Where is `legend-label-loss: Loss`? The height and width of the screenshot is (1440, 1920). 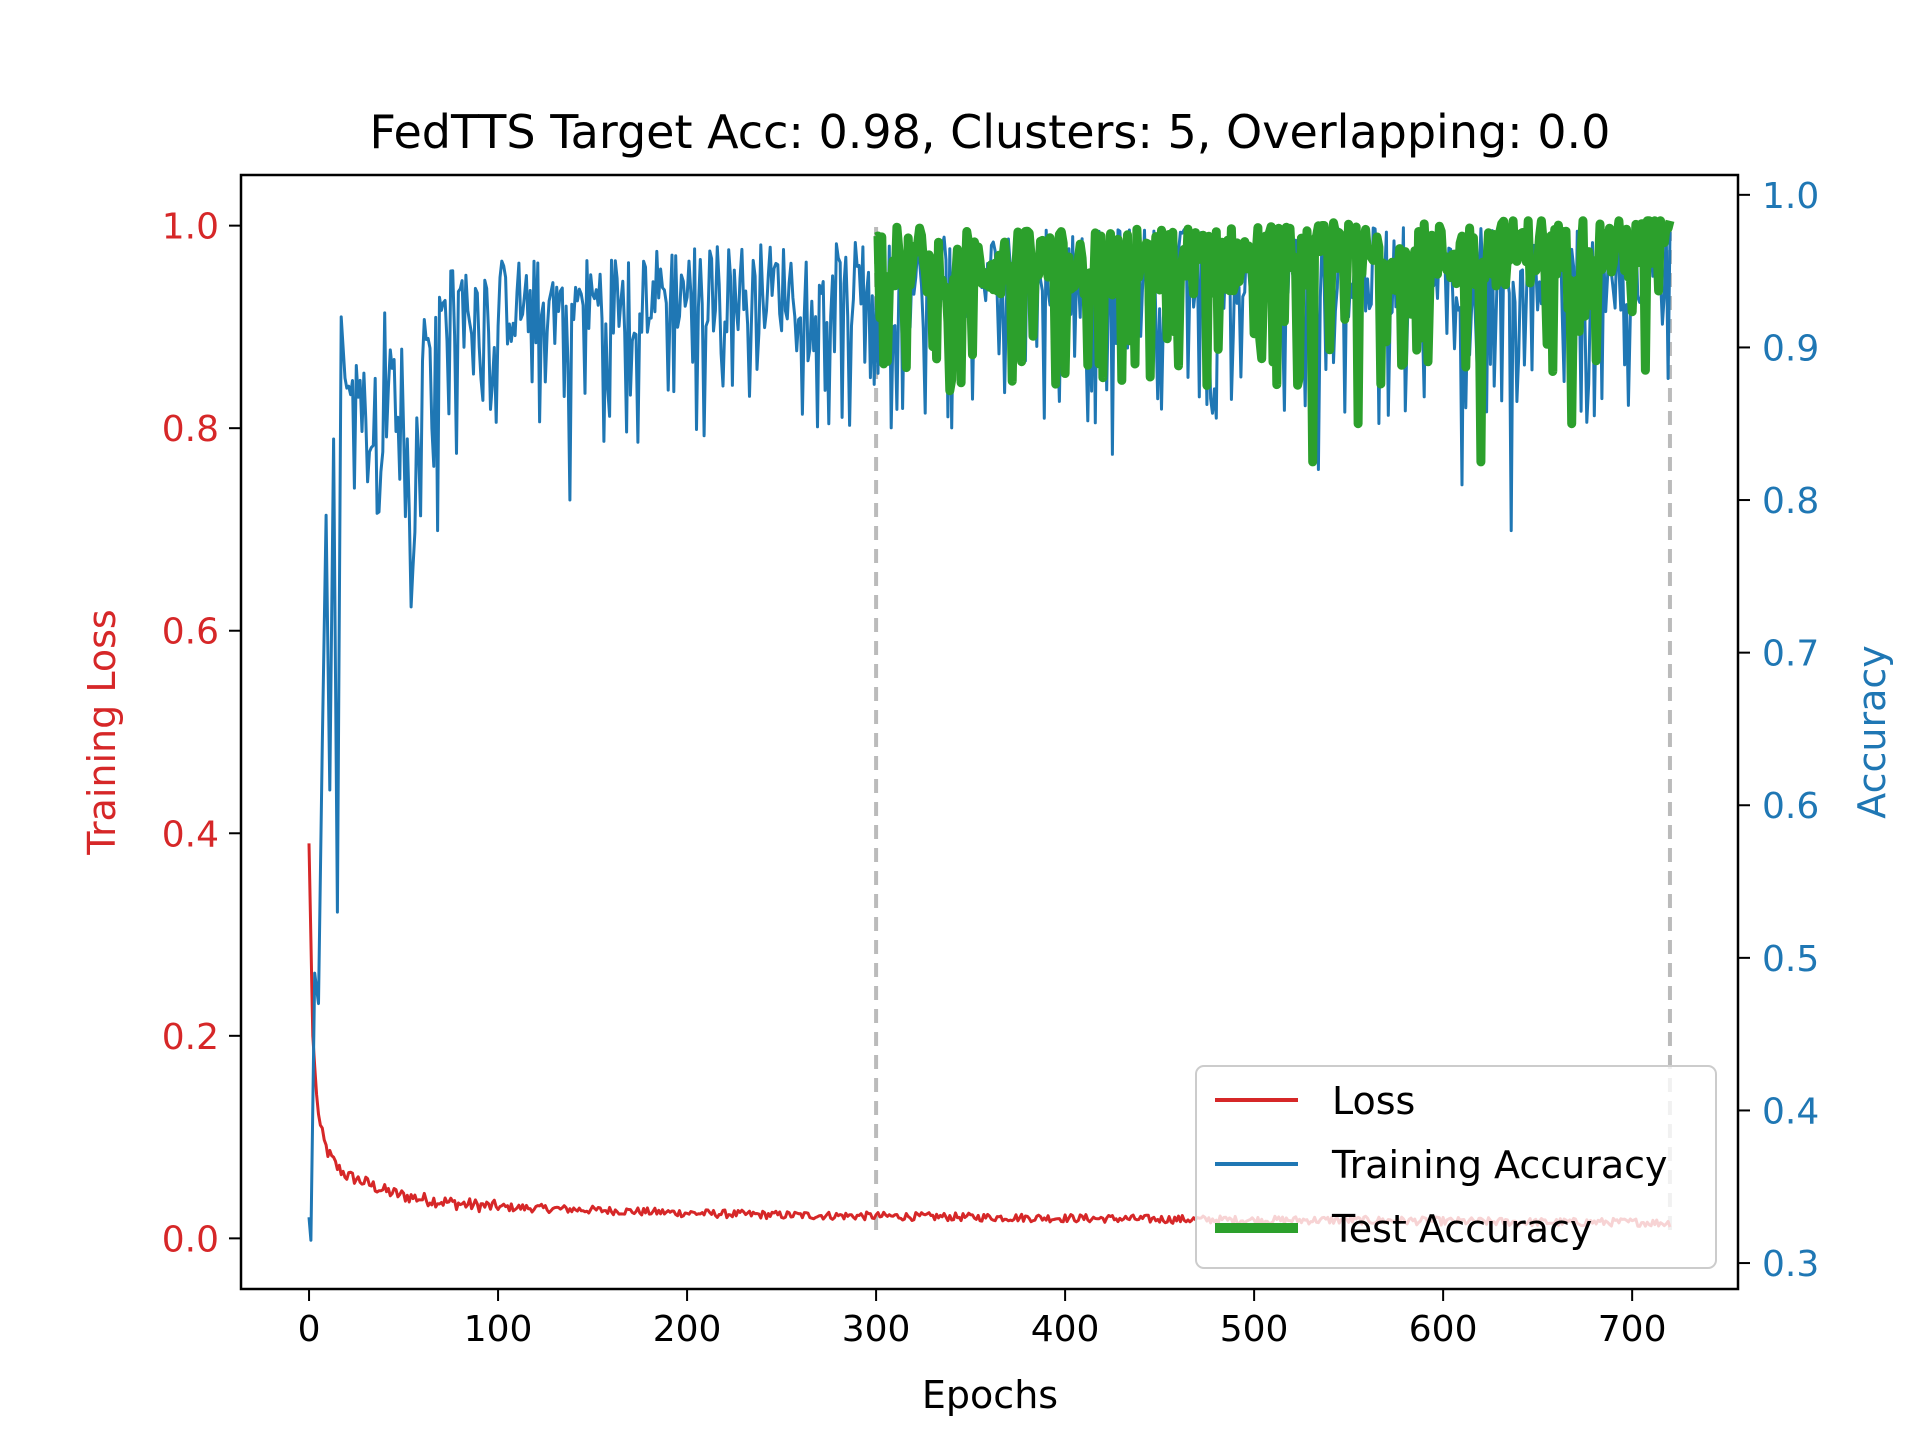
legend-label-loss: Loss is located at coordinates (1373, 1101).